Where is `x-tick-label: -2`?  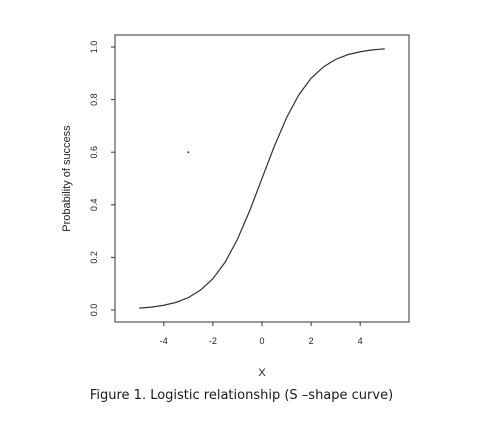 x-tick-label: -2 is located at coordinates (213, 341).